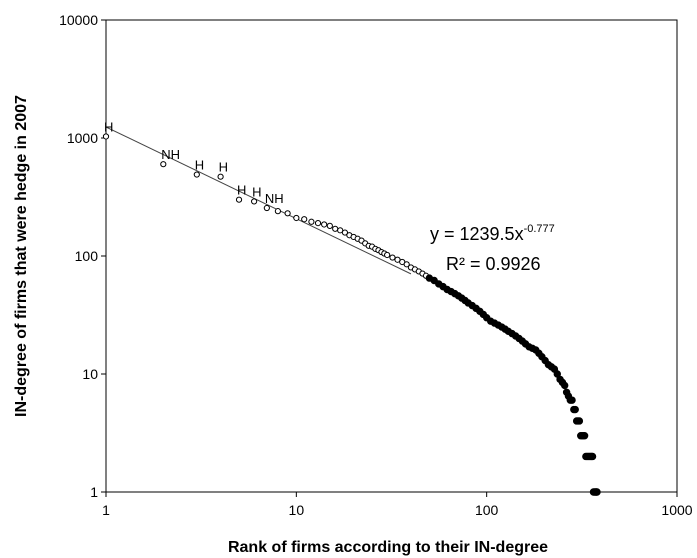 This screenshot has height=558, width=697. Describe the element at coordinates (87, 256) in the screenshot. I see `y-tick-label: 100` at that location.